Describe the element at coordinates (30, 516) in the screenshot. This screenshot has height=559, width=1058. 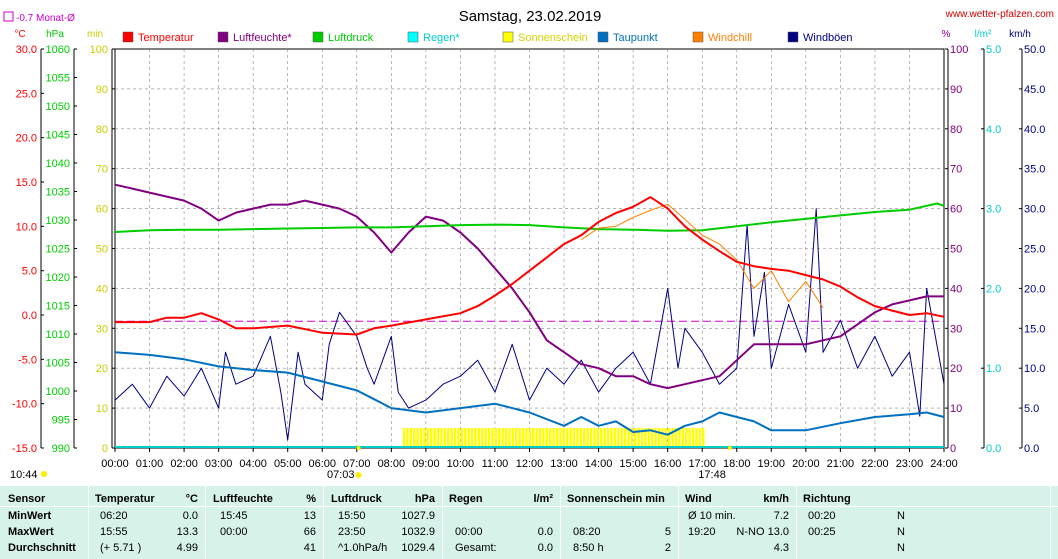
I see `row-label: MinWert` at that location.